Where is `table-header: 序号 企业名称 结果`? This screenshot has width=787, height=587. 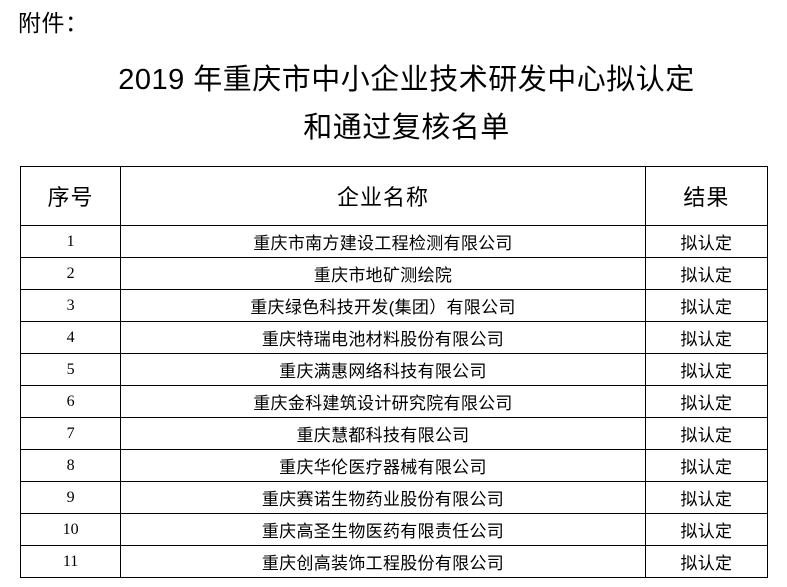
table-header: 序号 企业名称 结果 is located at coordinates (394, 196).